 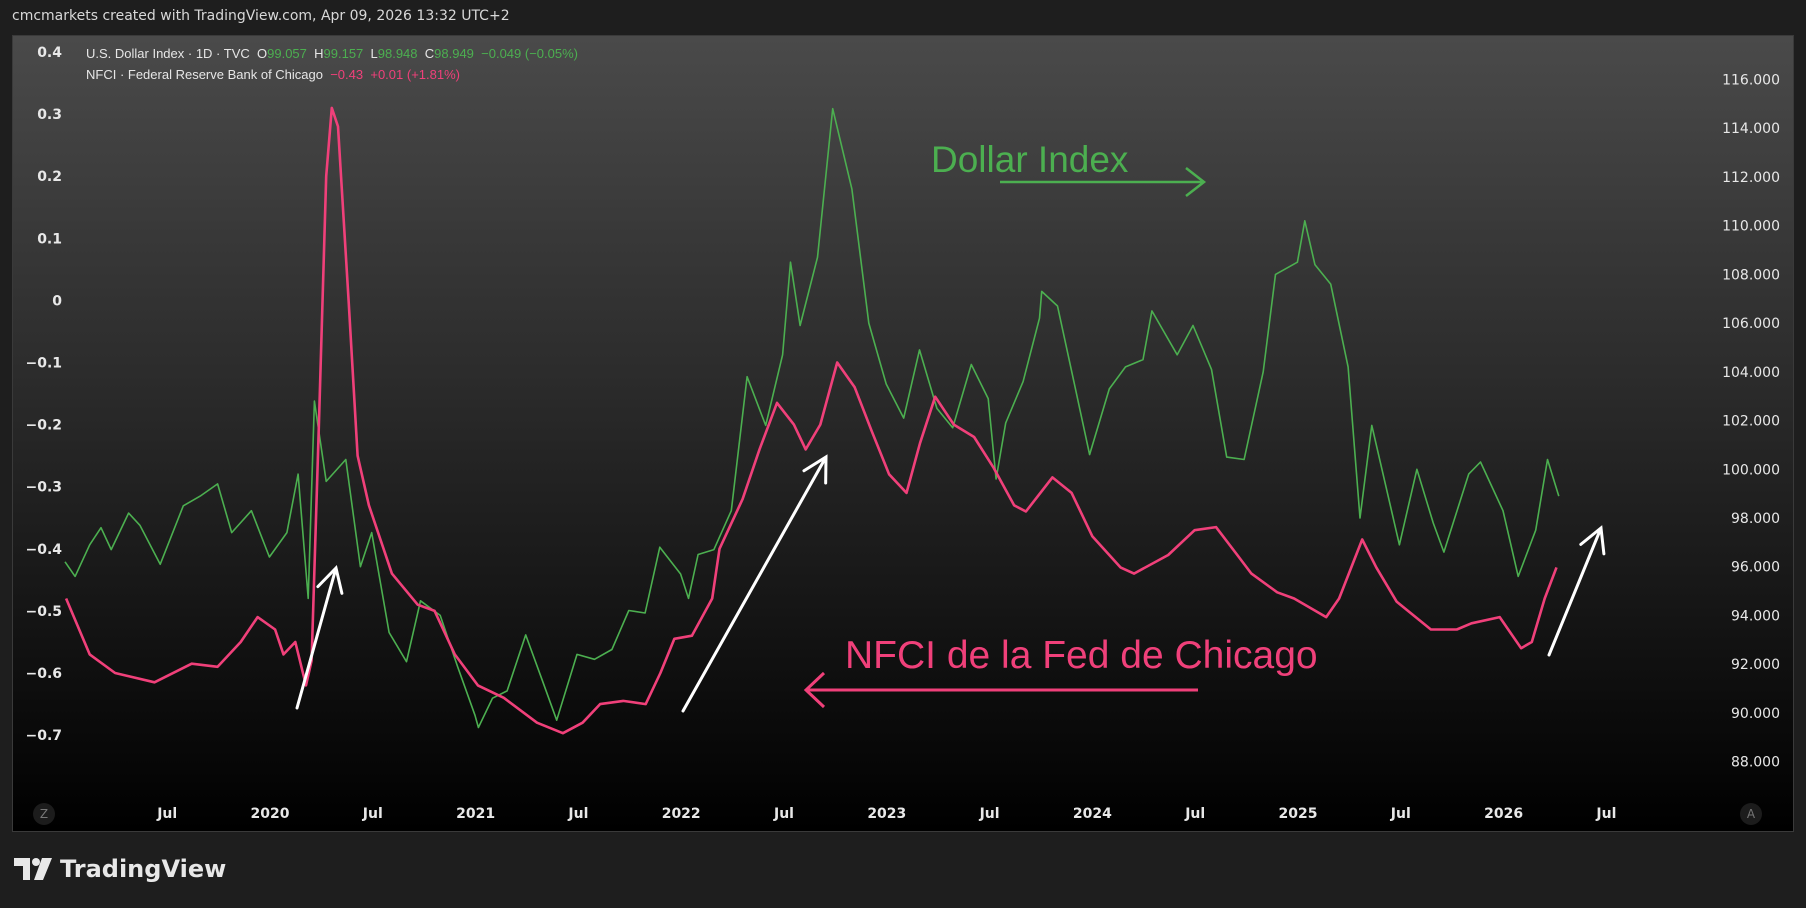 What do you see at coordinates (374, 53) in the screenshot?
I see `low-label: L` at bounding box center [374, 53].